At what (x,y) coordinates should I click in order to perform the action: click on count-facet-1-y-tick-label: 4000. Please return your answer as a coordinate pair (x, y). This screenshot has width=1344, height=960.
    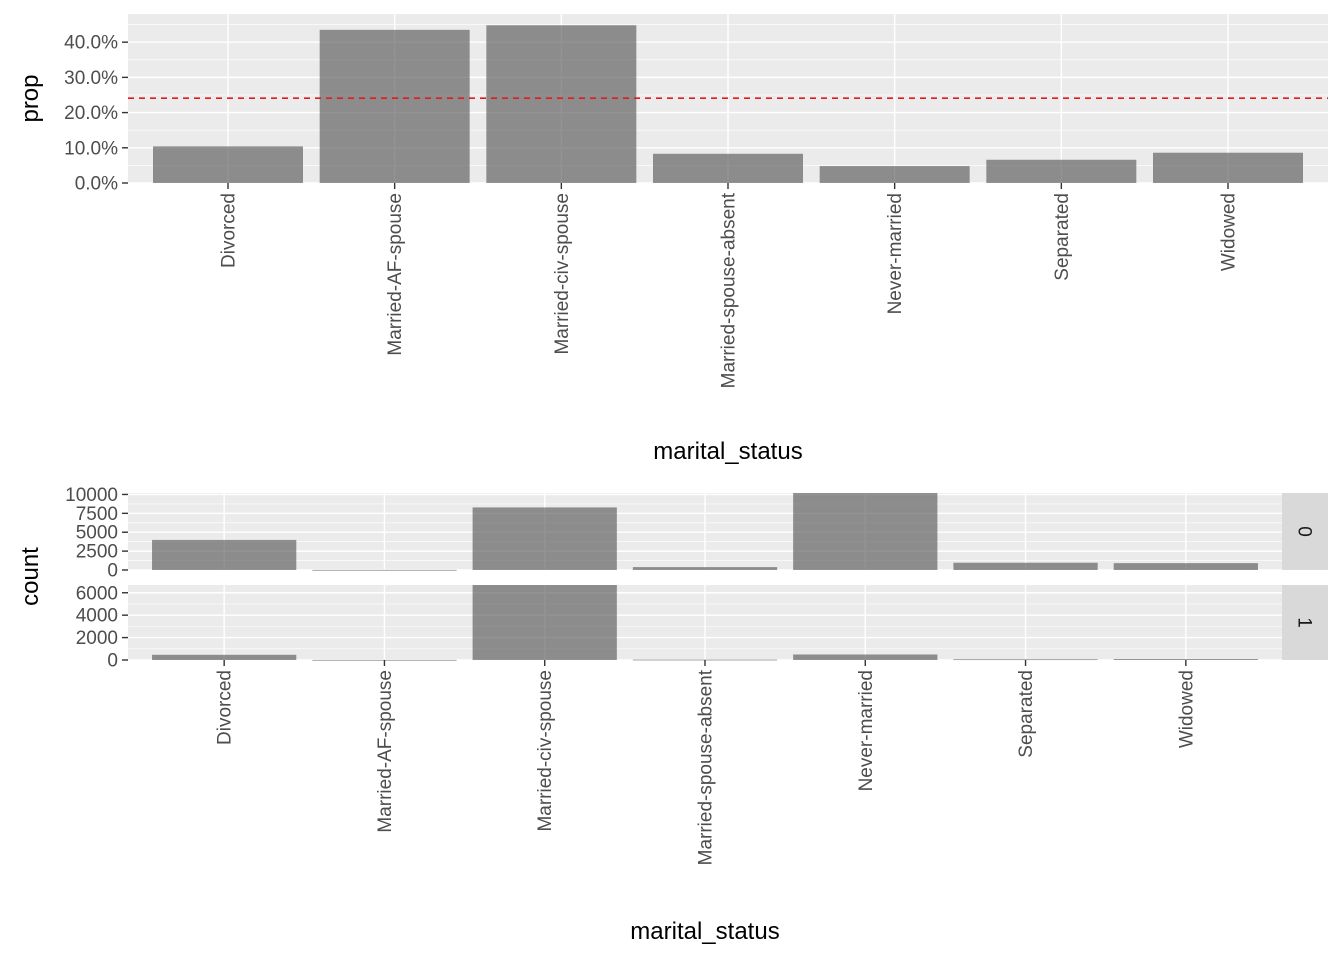
    Looking at the image, I should click on (97, 616).